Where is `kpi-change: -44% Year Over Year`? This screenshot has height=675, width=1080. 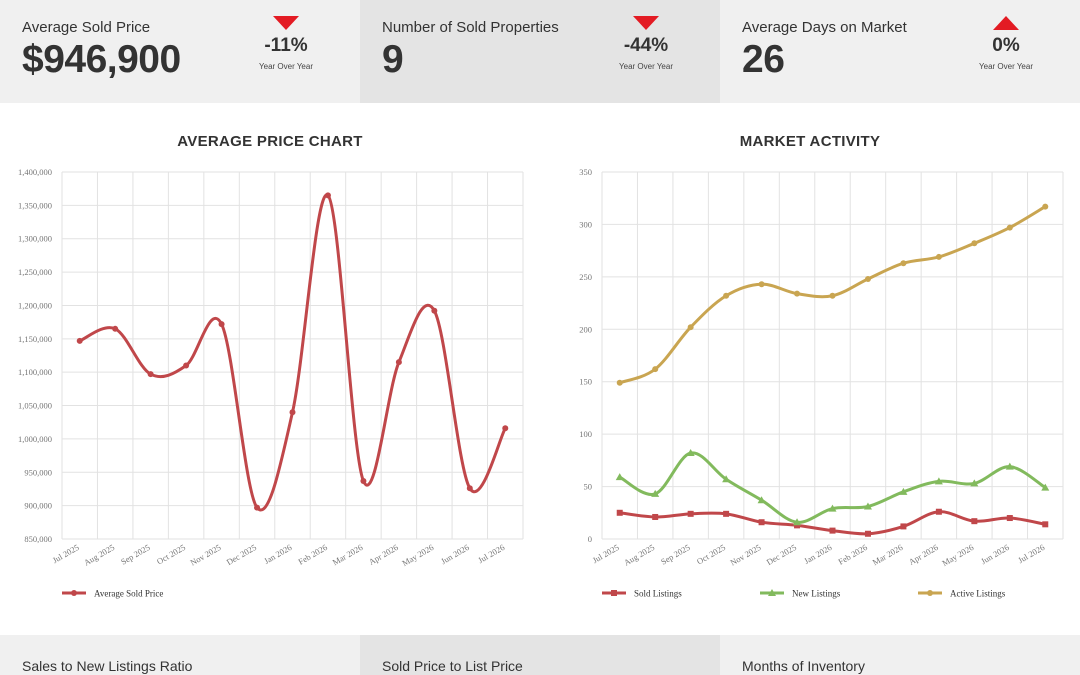 kpi-change: -44% Year Over Year is located at coordinates (646, 41).